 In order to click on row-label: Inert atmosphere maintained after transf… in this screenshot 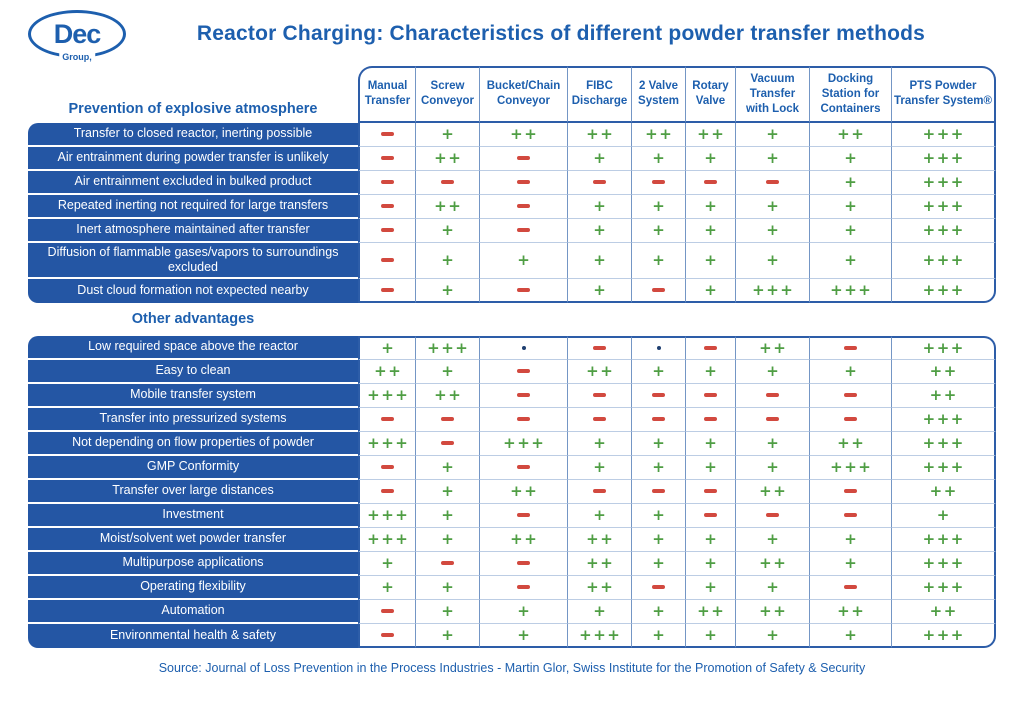, I will do `click(193, 230)`.